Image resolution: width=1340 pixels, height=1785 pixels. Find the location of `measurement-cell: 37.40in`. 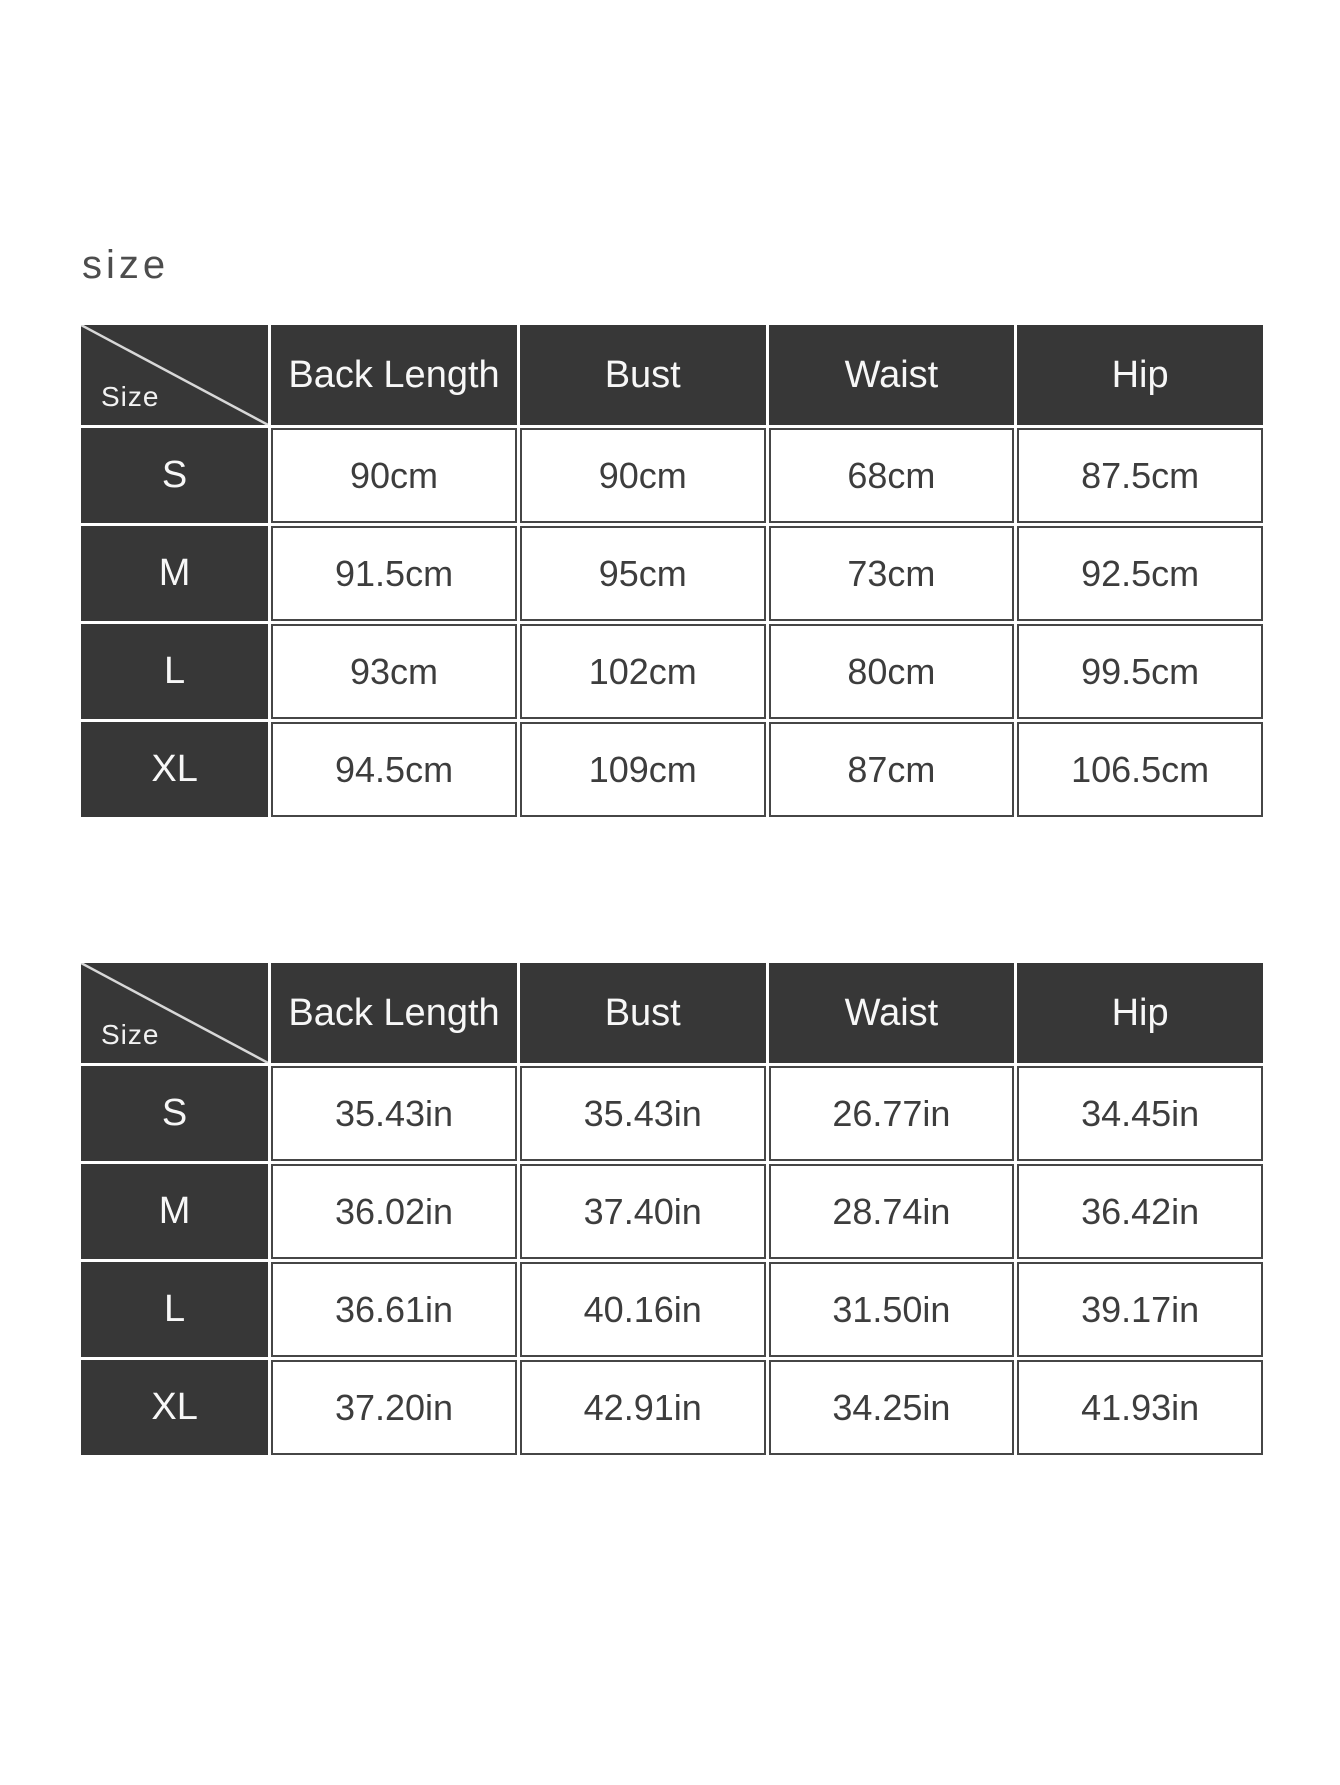

measurement-cell: 37.40in is located at coordinates (642, 1211).